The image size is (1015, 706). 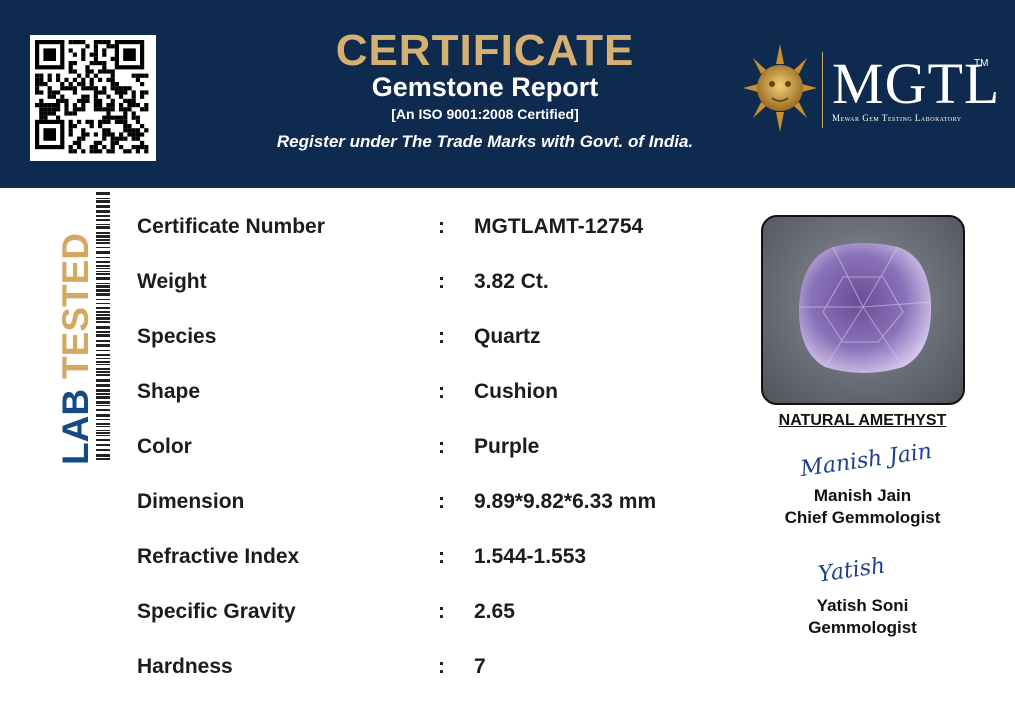 What do you see at coordinates (862, 517) in the screenshot?
I see `signatory-role: Chief Gemmologist` at bounding box center [862, 517].